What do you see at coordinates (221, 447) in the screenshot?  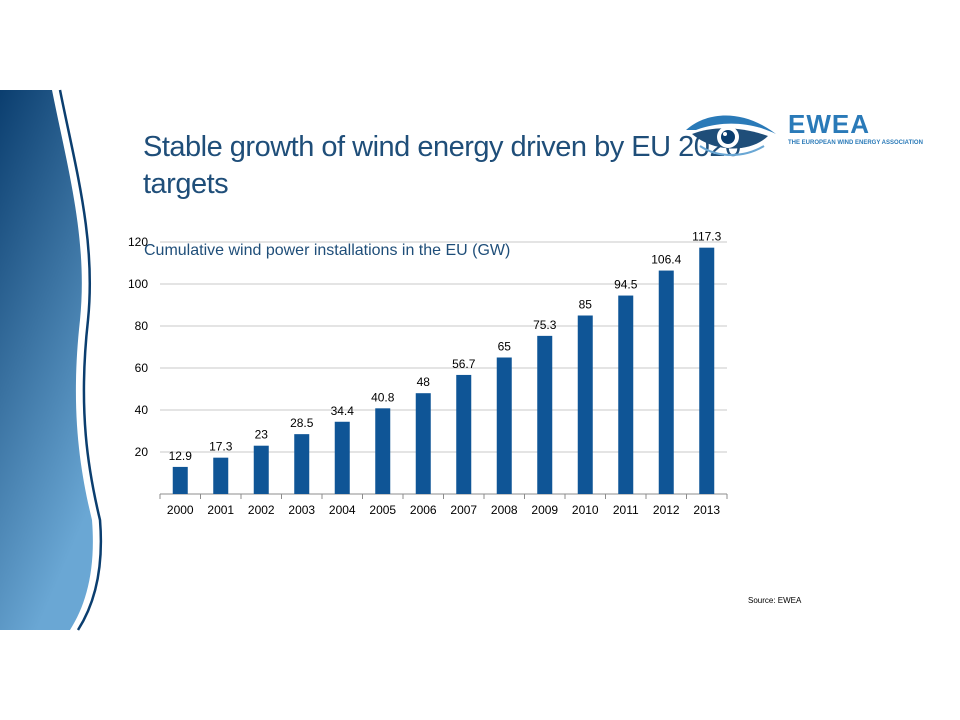 I see `data-label: 17.3` at bounding box center [221, 447].